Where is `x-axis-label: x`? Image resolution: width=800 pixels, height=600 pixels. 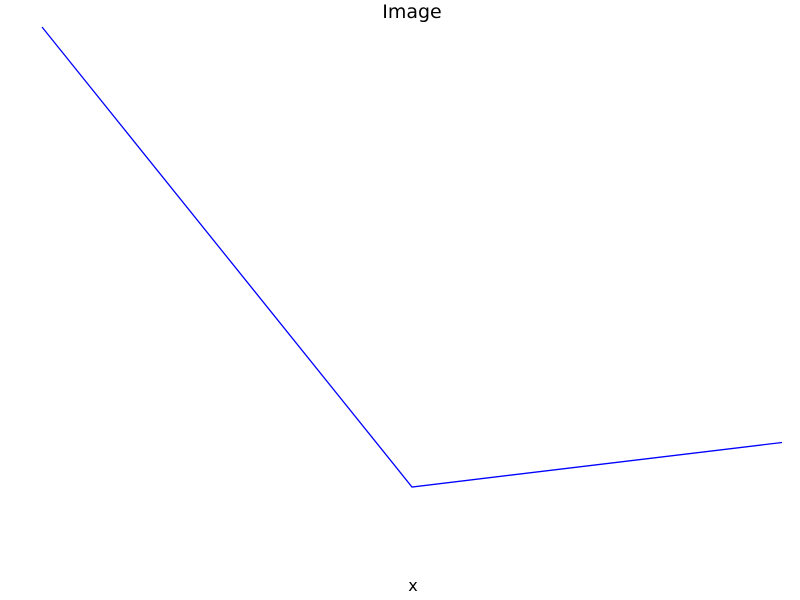 x-axis-label: x is located at coordinates (413, 585).